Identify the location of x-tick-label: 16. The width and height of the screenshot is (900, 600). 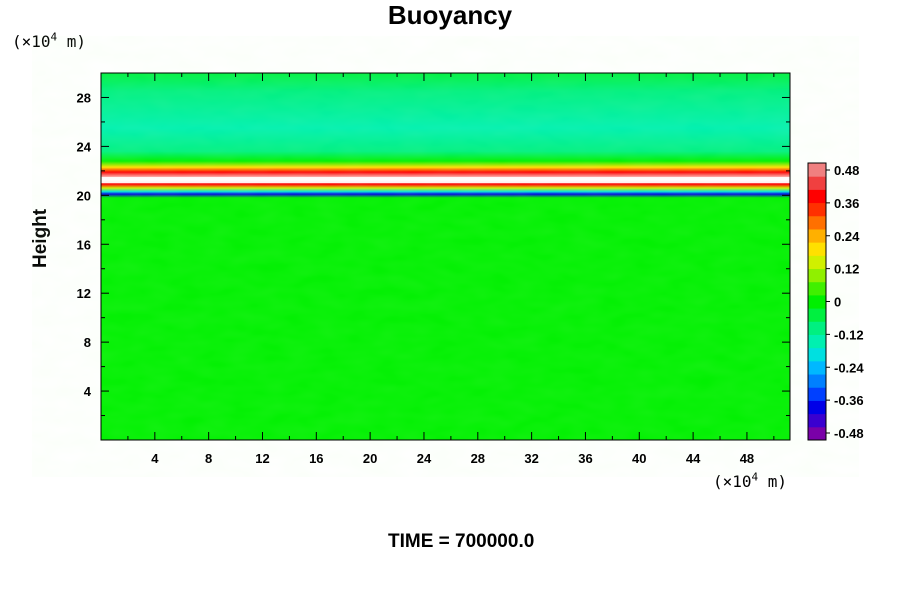
(316, 458).